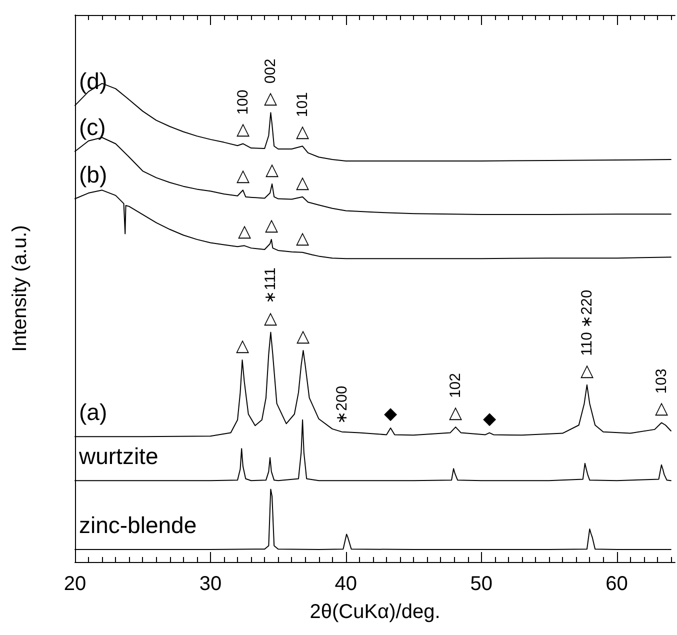 This screenshot has width=677, height=635. Describe the element at coordinates (93, 412) in the screenshot. I see `series-label: (a)` at that location.